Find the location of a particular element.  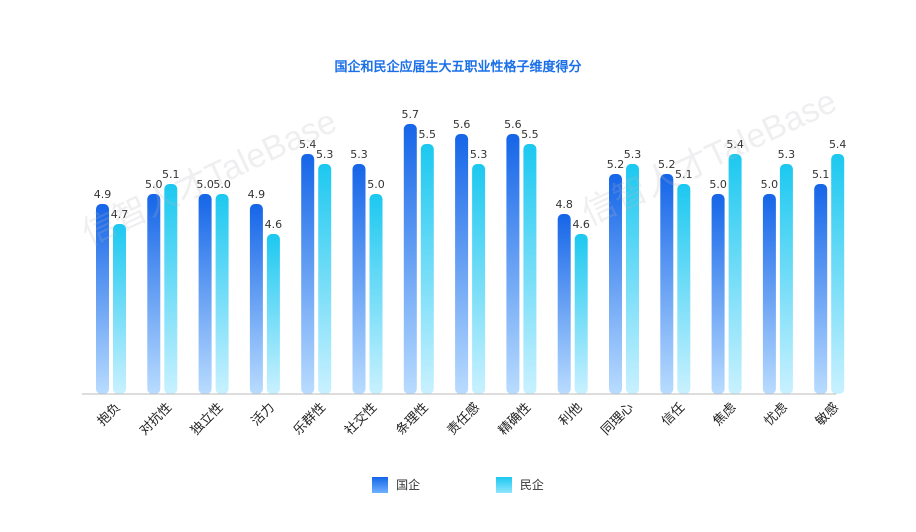

legend-item-minqi: 民企 is located at coordinates (519, 484).